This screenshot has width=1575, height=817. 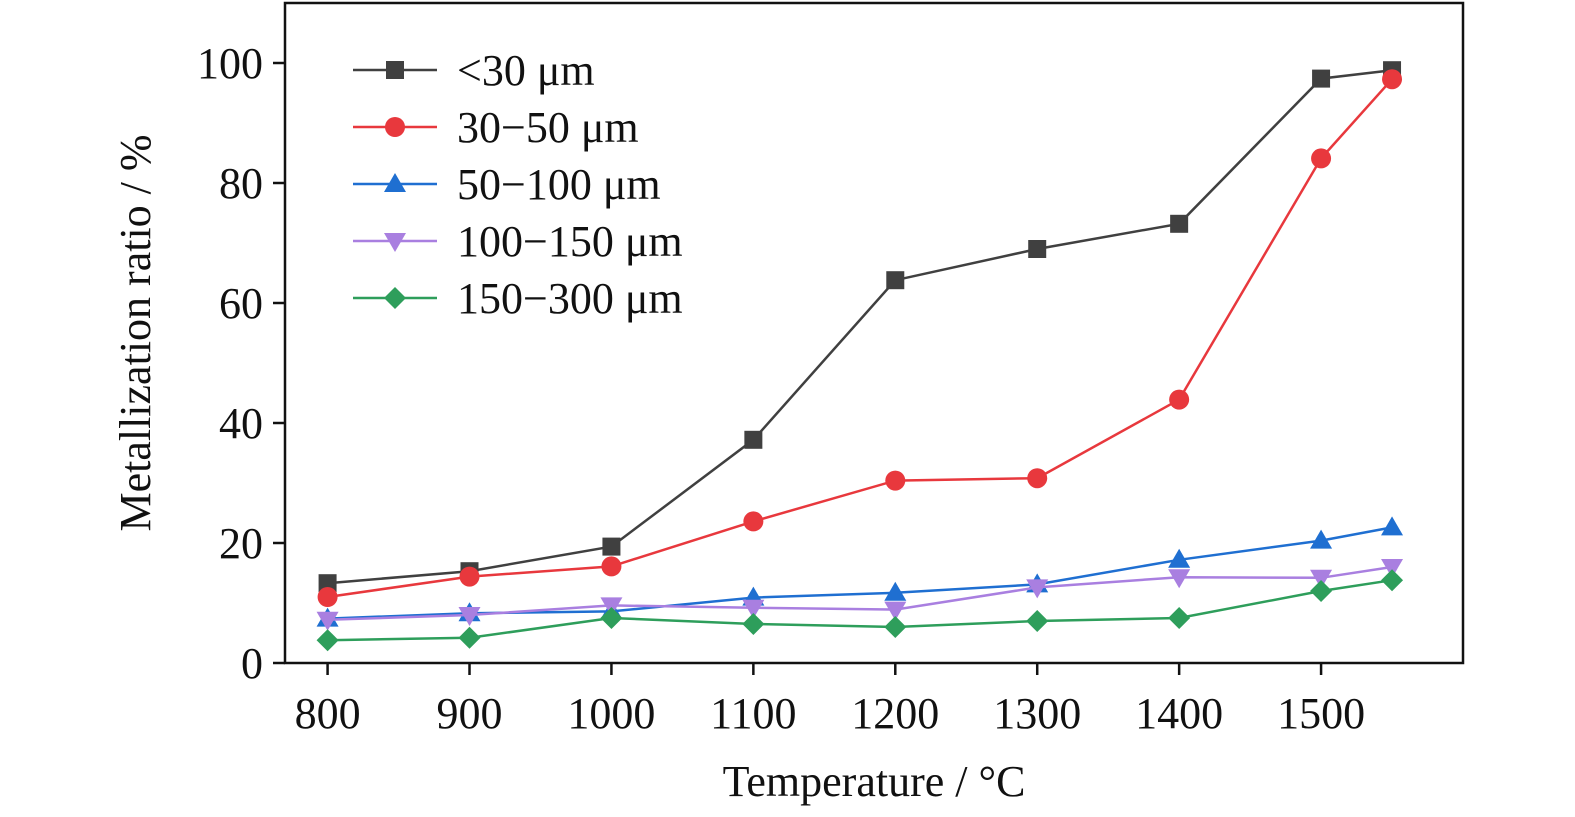 What do you see at coordinates (559, 184) in the screenshot?
I see `legend-label: 50−100 μm` at bounding box center [559, 184].